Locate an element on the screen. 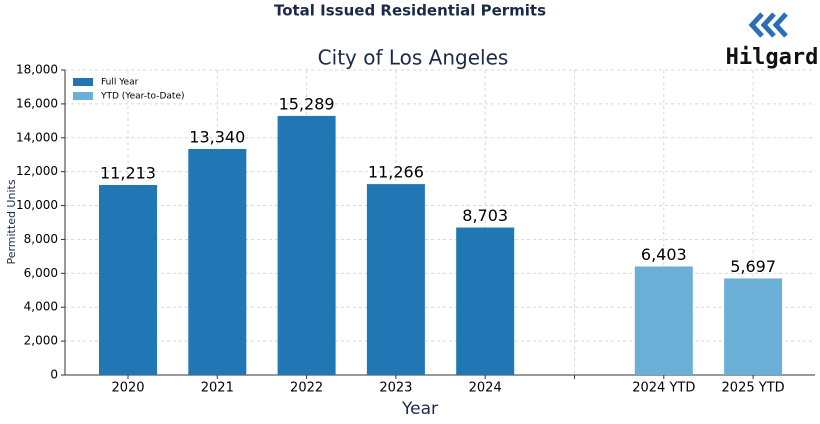 This screenshot has height=424, width=820. y-tick-label: 0 is located at coordinates (54, 375).